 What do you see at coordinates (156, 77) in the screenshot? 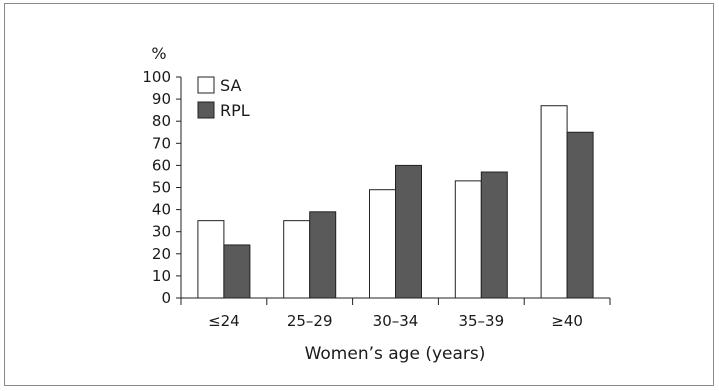
I see `y-tick-label: 100` at bounding box center [156, 77].